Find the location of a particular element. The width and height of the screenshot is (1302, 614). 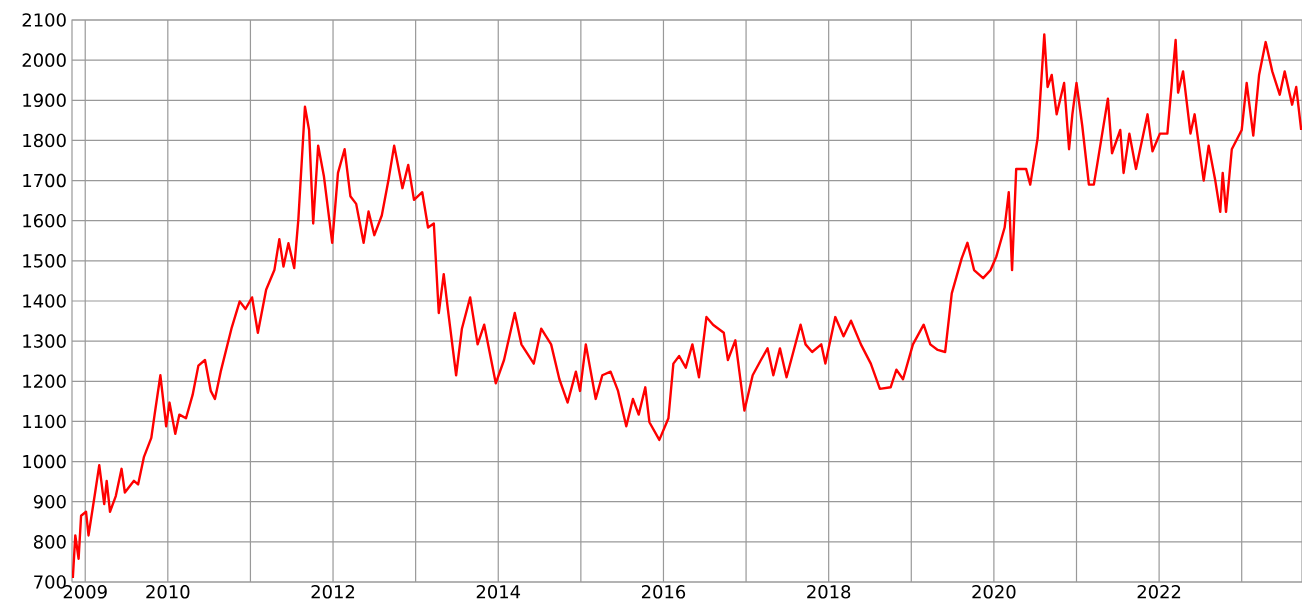

y-tick-label: 900 is located at coordinates (49, 501).